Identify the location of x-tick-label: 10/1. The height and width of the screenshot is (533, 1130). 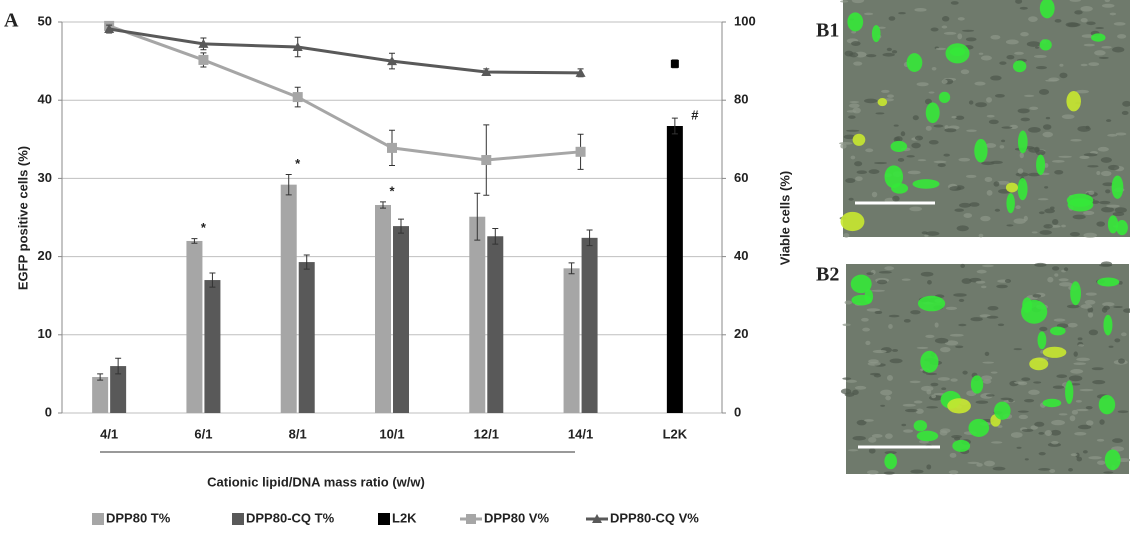
(391, 433).